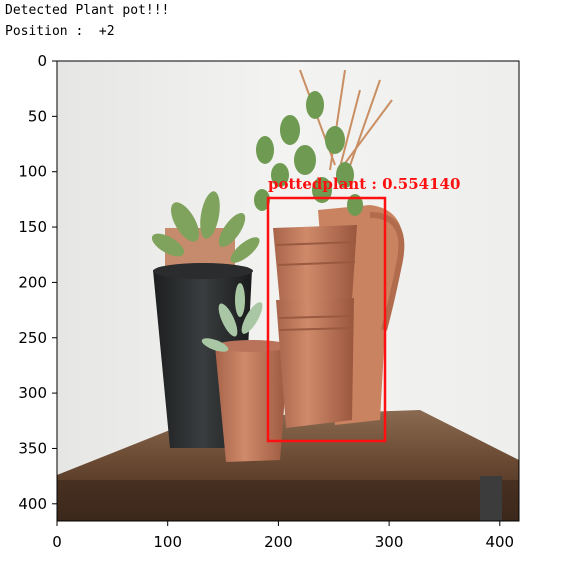  Describe the element at coordinates (499, 542) in the screenshot. I see `x-tick-label-400: 400` at that location.